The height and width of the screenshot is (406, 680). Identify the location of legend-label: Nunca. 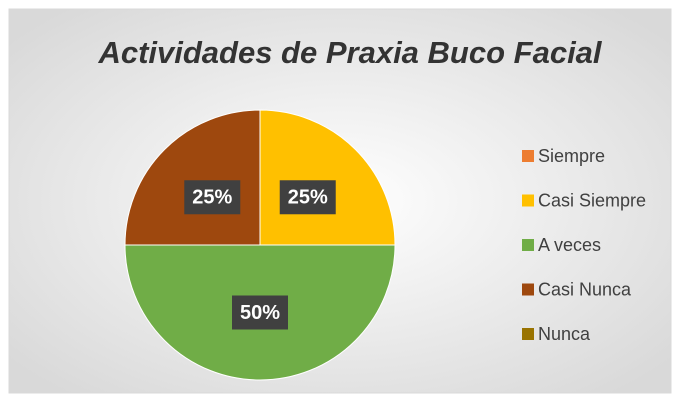
(564, 334).